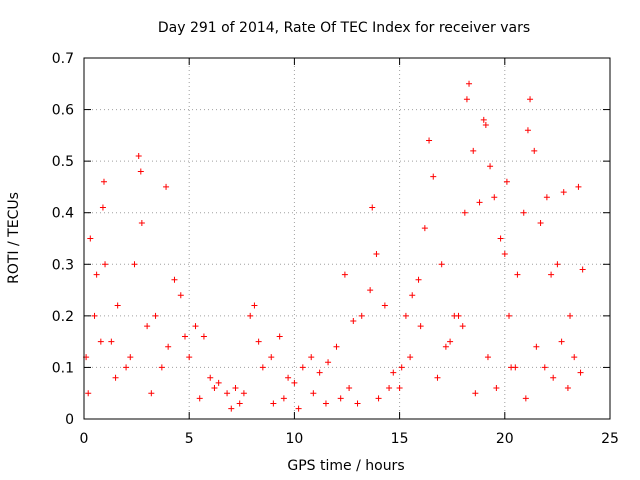 The height and width of the screenshot is (480, 640). Describe the element at coordinates (63, 317) in the screenshot. I see `y-tick-label: 0.2` at that location.